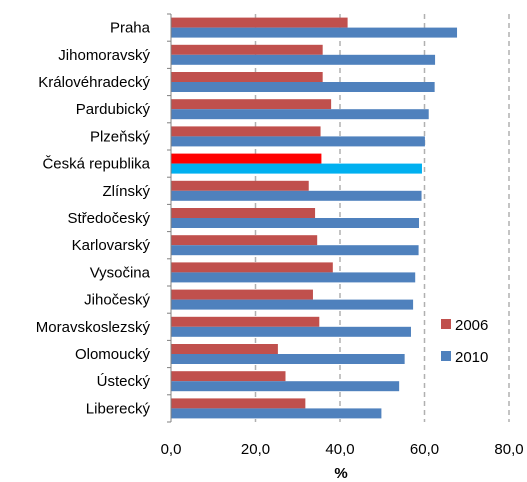  What do you see at coordinates (446, 324) in the screenshot?
I see `legend-swatch-2006` at bounding box center [446, 324].